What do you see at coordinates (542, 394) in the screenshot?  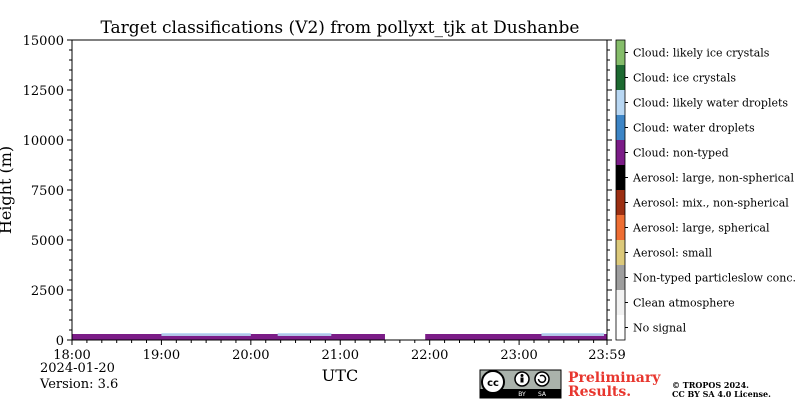 I see `license-sa-label: SA` at bounding box center [542, 394].